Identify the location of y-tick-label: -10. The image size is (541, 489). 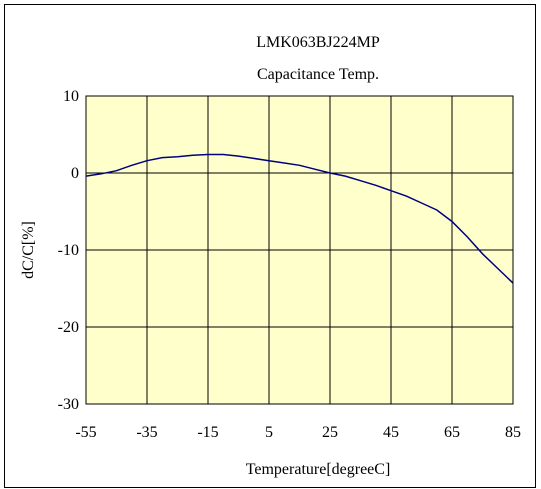
(68, 250).